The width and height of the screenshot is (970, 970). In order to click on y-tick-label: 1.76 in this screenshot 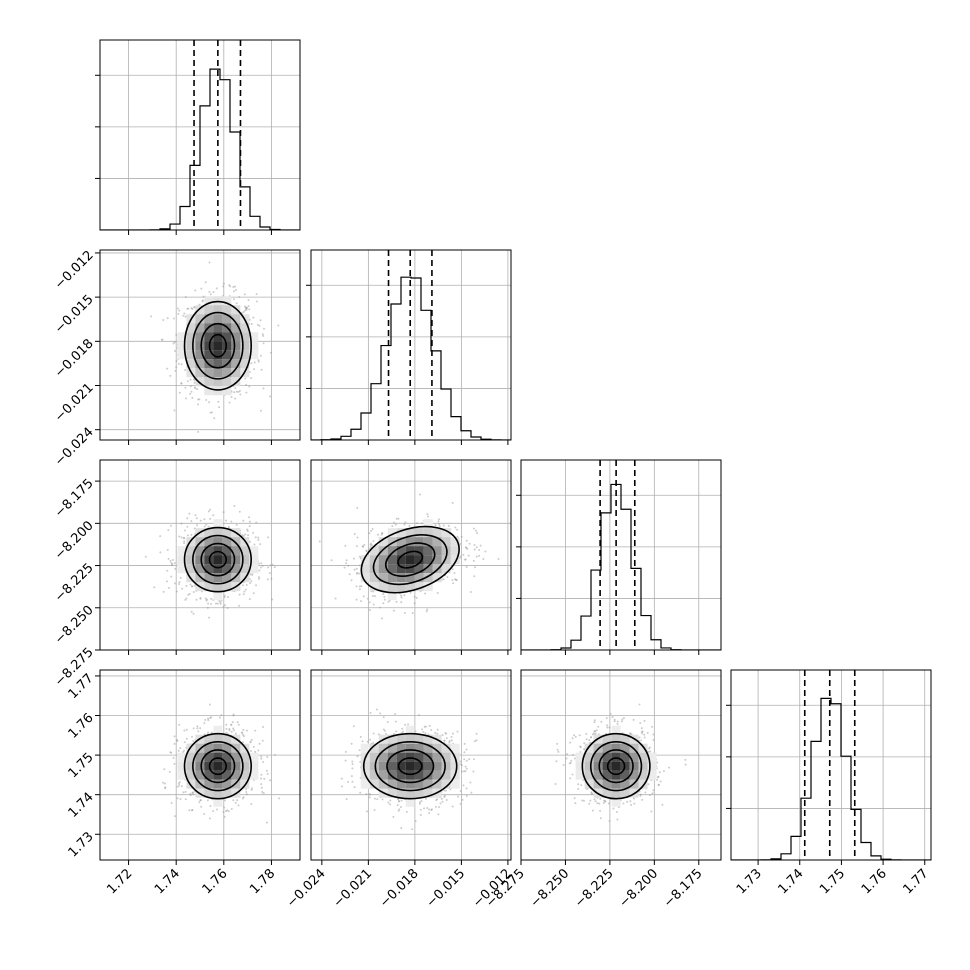, I will do `click(81, 726)`.